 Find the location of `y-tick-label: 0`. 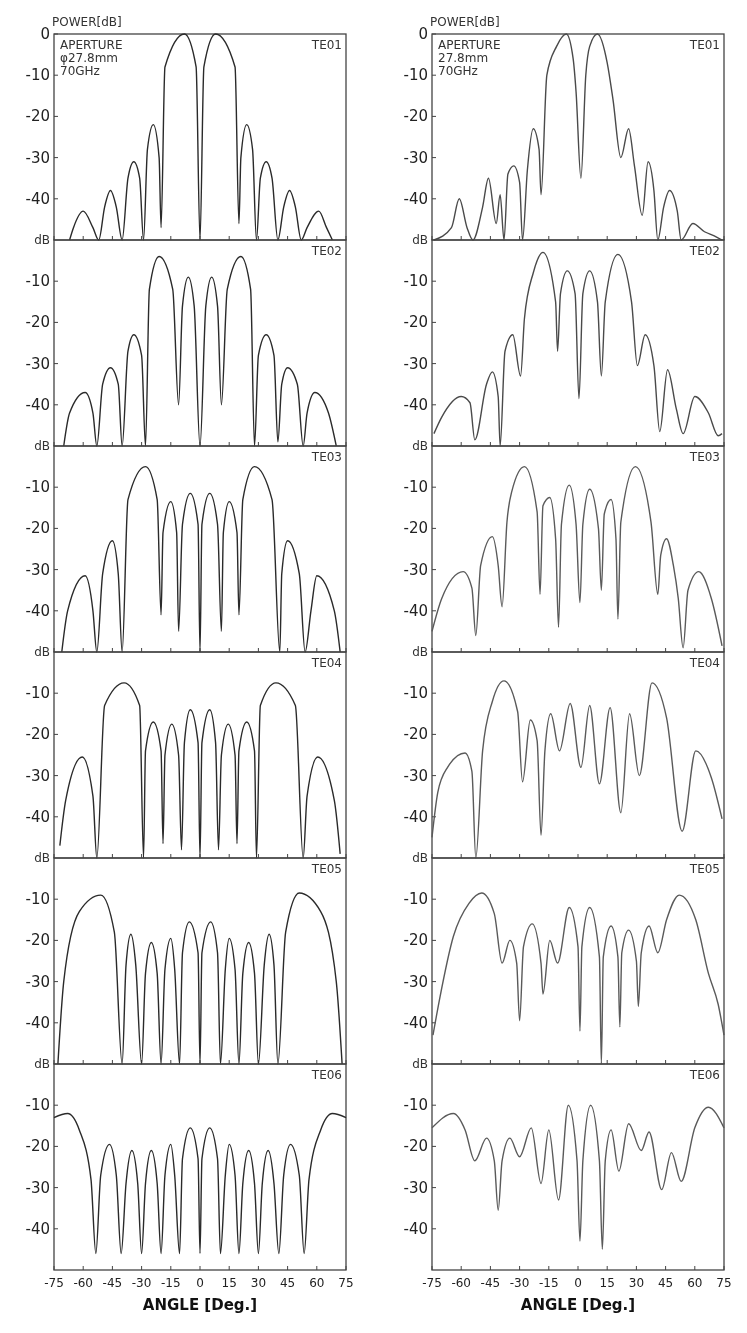

y-tick-label: 0 is located at coordinates (45, 34).